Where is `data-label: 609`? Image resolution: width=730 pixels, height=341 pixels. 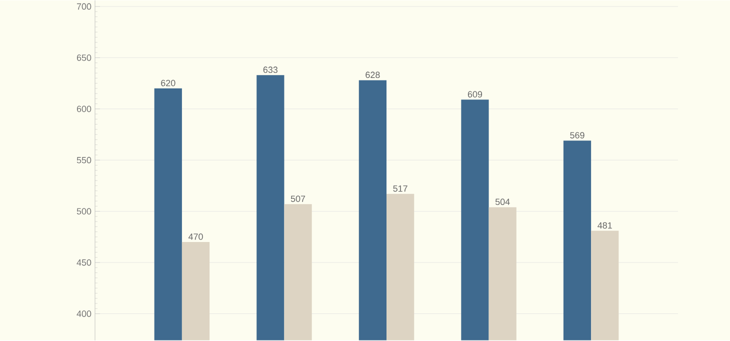 data-label: 609 is located at coordinates (475, 94).